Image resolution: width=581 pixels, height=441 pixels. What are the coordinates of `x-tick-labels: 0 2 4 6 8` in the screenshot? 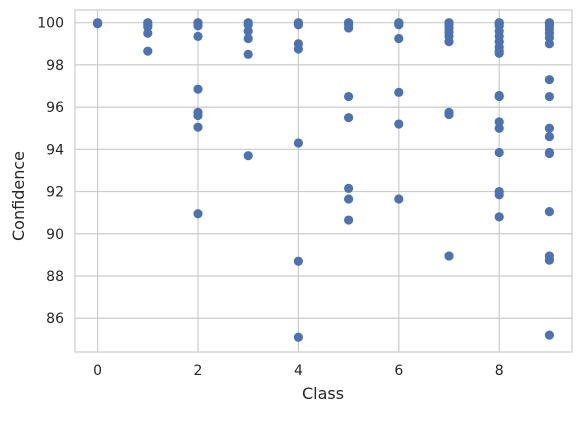 It's located at (298, 371).